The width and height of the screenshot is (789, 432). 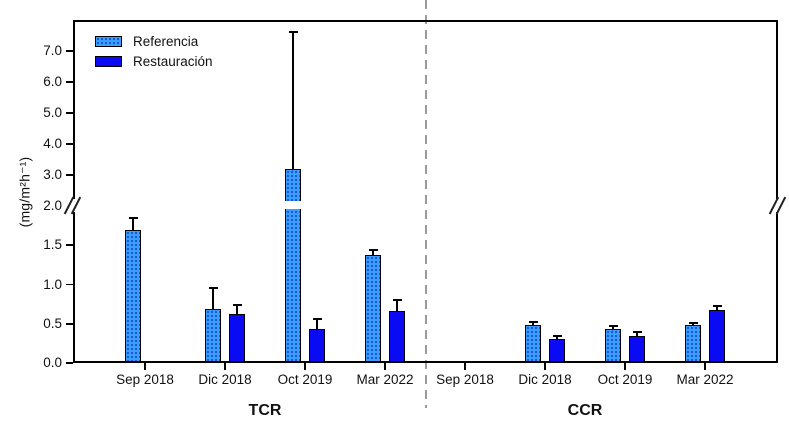 I want to click on y-axis-break-left-icon, so click(x=73, y=205).